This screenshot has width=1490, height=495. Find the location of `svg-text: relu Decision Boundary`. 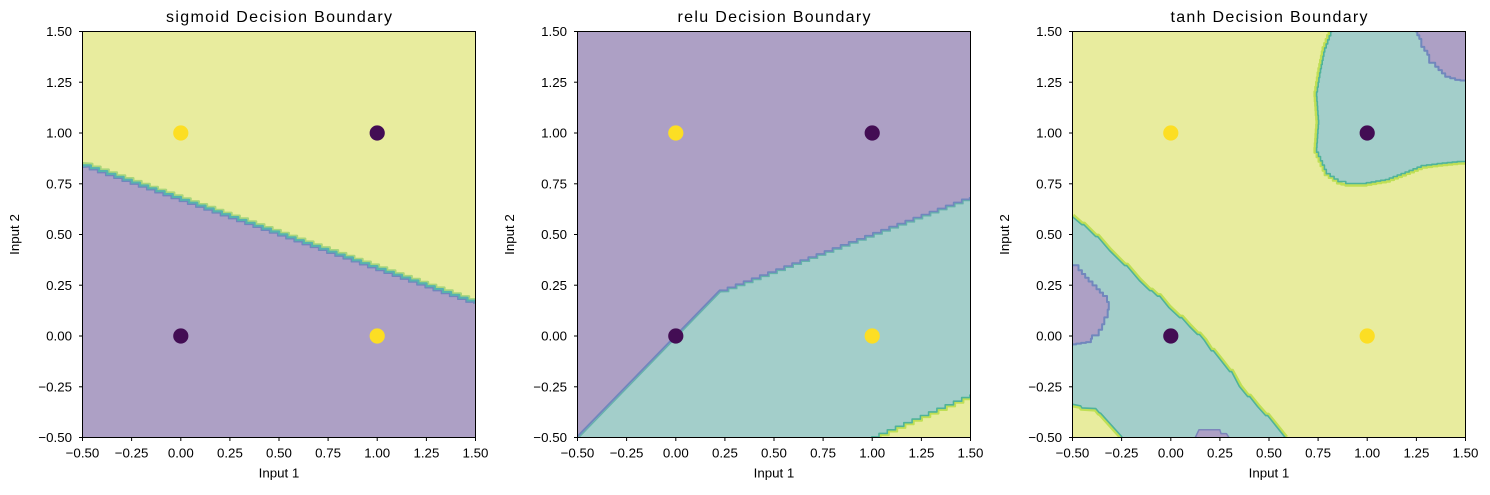

svg-text: relu Decision Boundary is located at coordinates (774, 17).